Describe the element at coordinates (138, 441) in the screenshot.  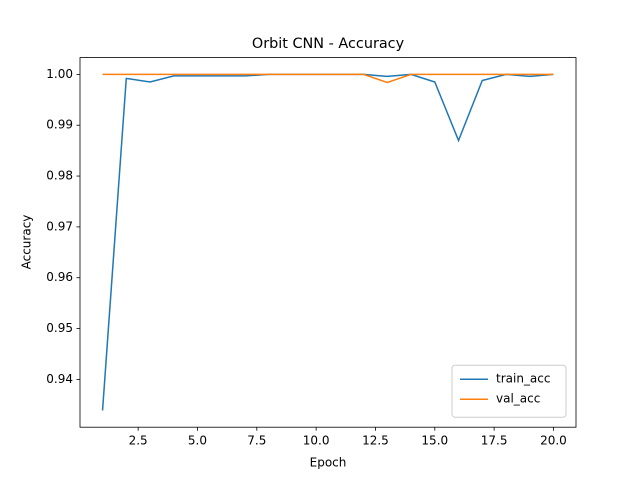
I see `x-tick-label: 2.5` at that location.